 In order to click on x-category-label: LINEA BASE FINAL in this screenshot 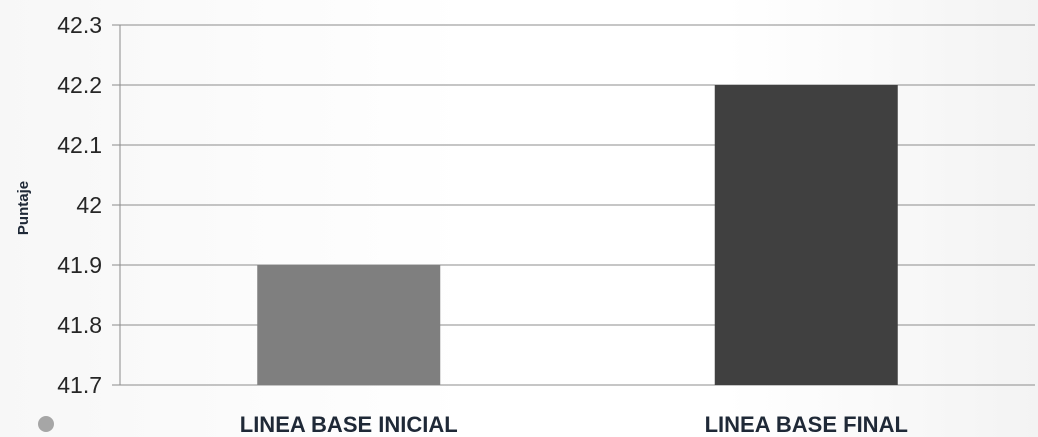, I will do `click(806, 424)`.